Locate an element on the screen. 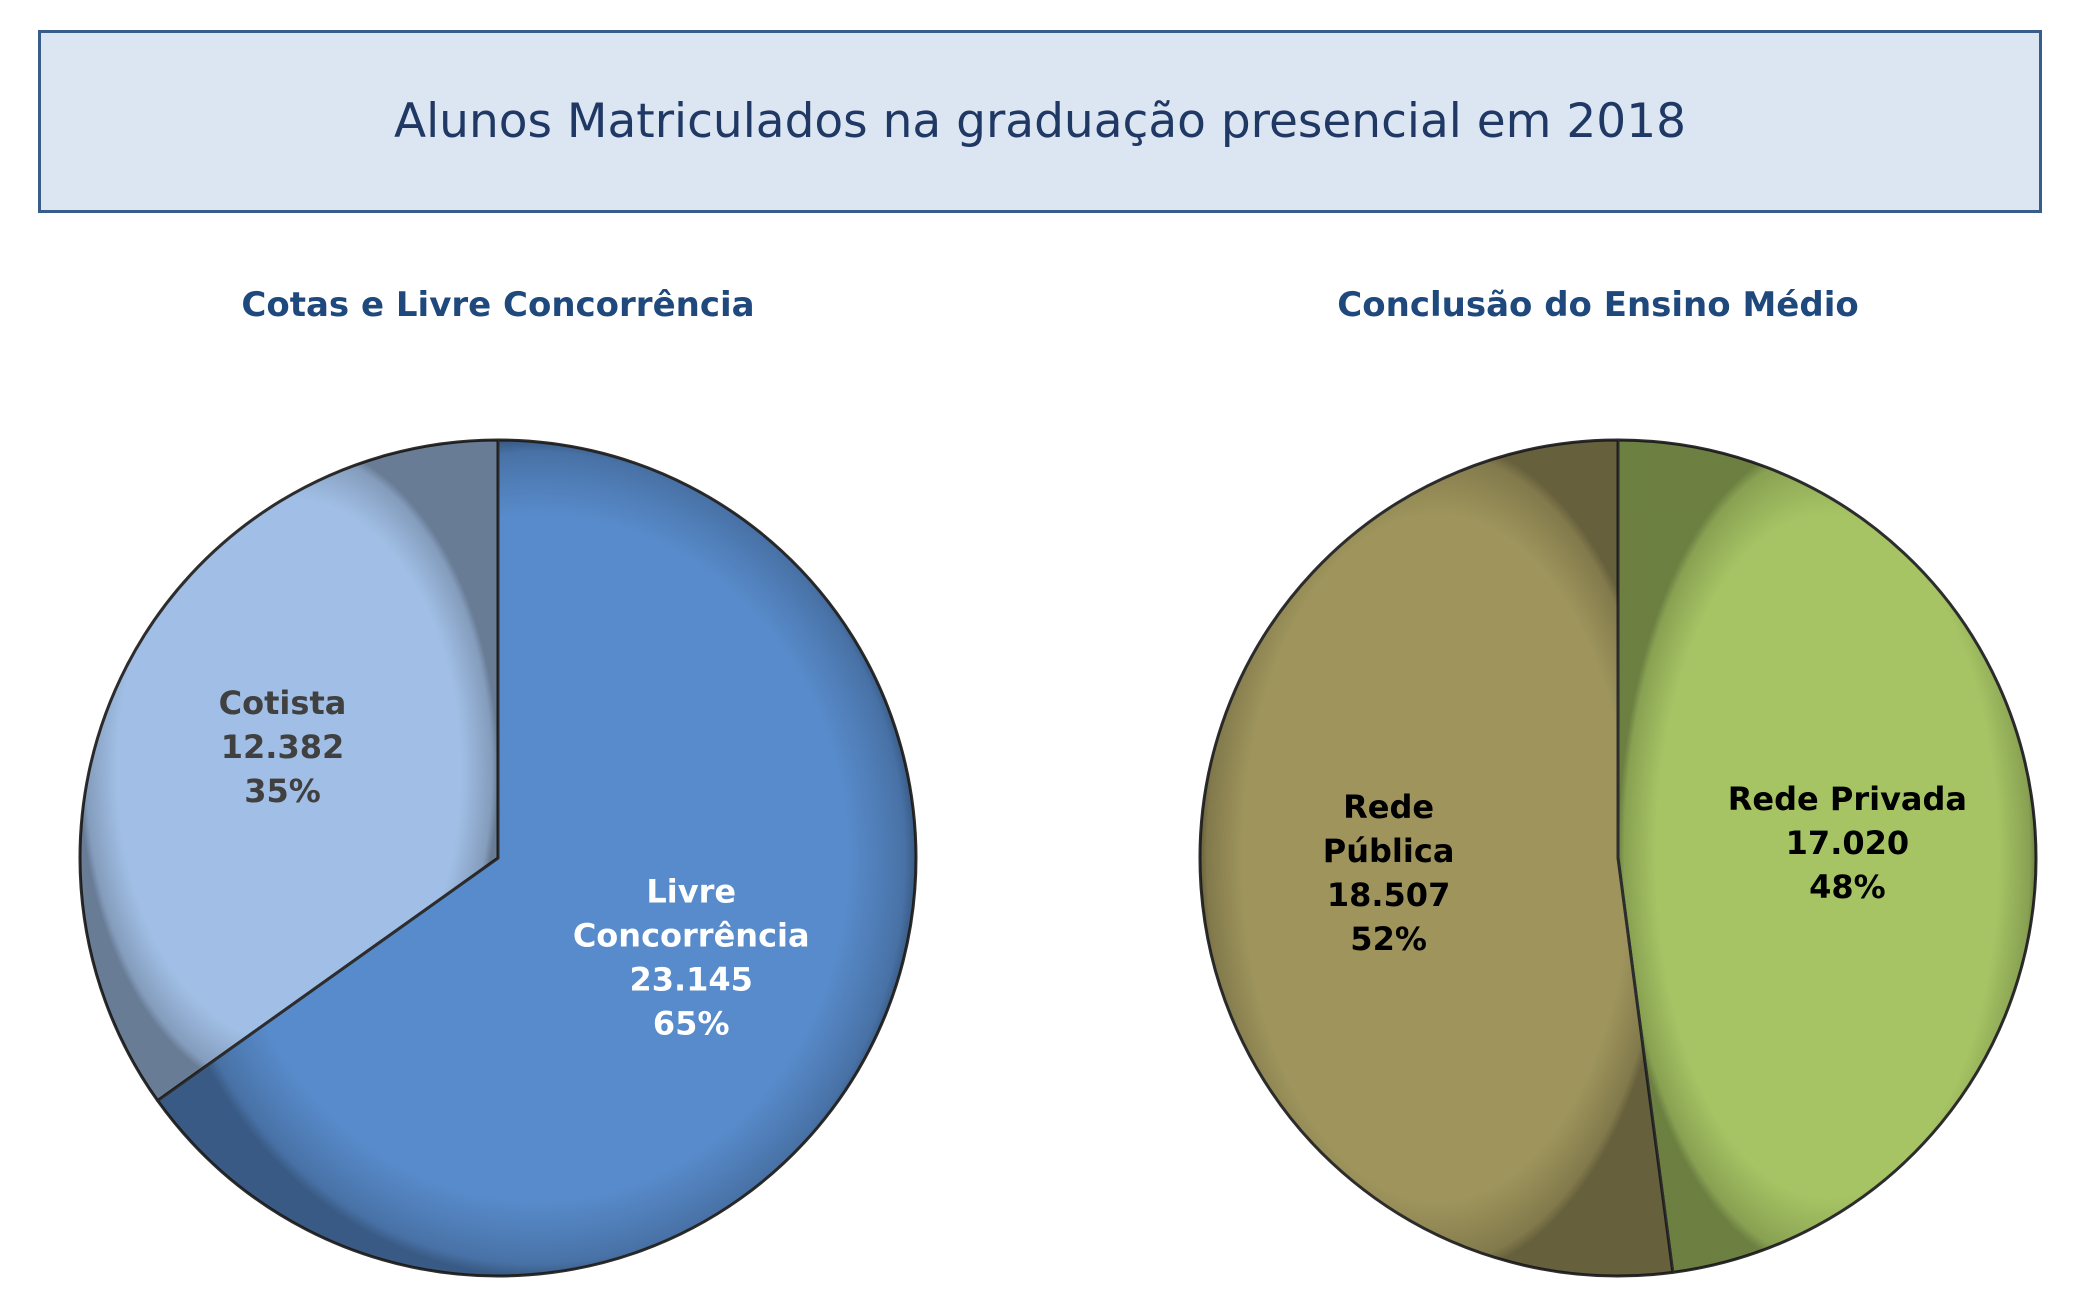  chart-title-cotas: Cotas e Livre Concorrência is located at coordinates (498, 305).